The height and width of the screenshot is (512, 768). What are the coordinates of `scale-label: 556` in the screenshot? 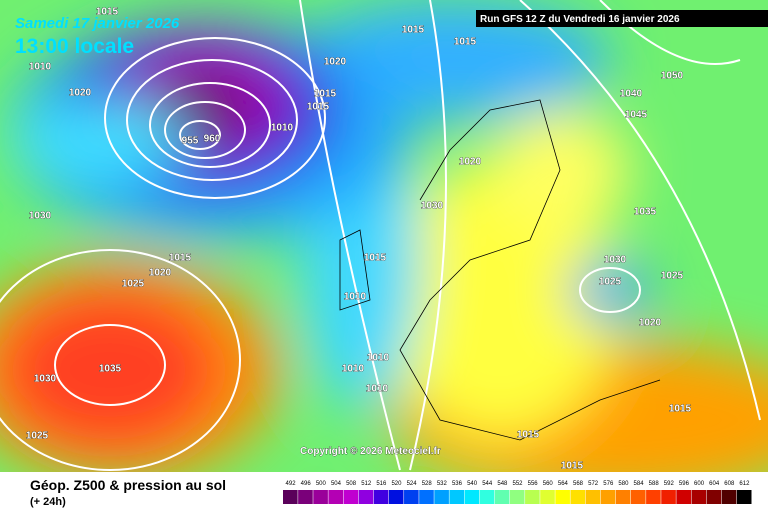 It's located at (533, 484).